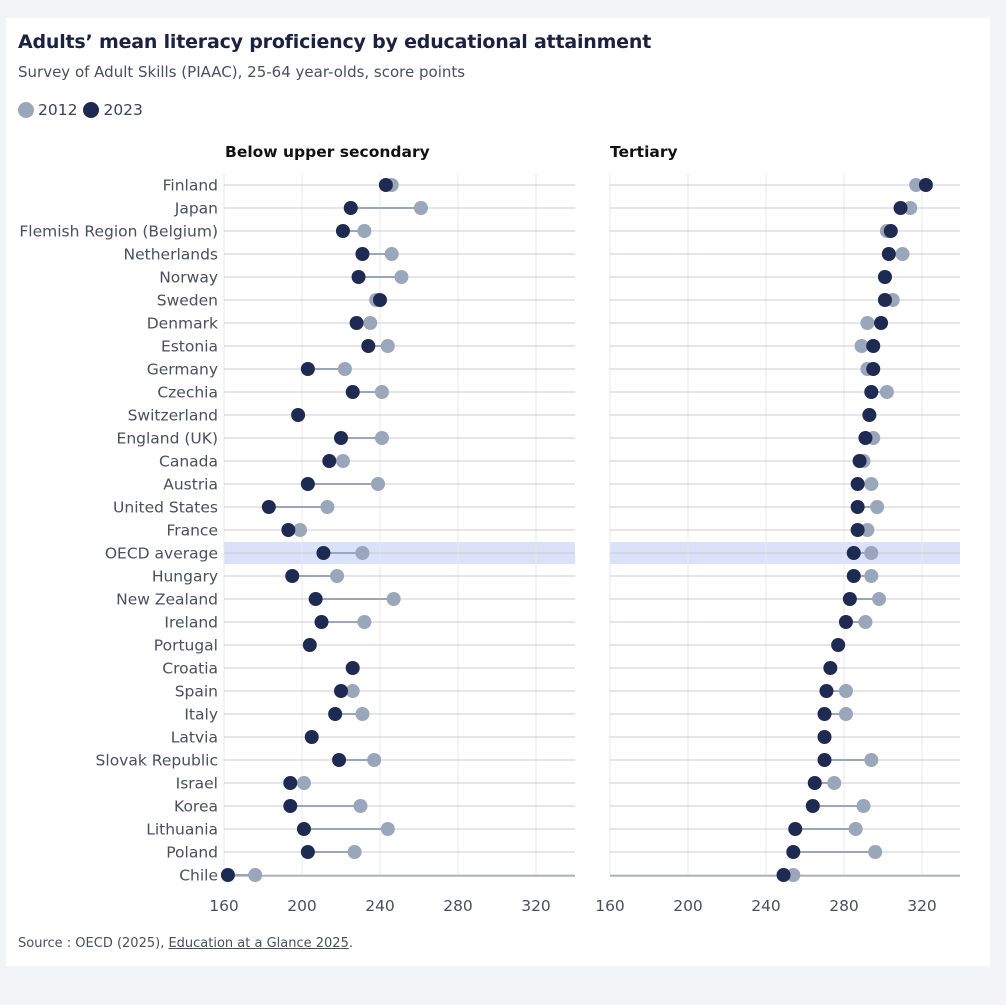  I want to click on source-link: Education at a Glance 2025, so click(258, 943).